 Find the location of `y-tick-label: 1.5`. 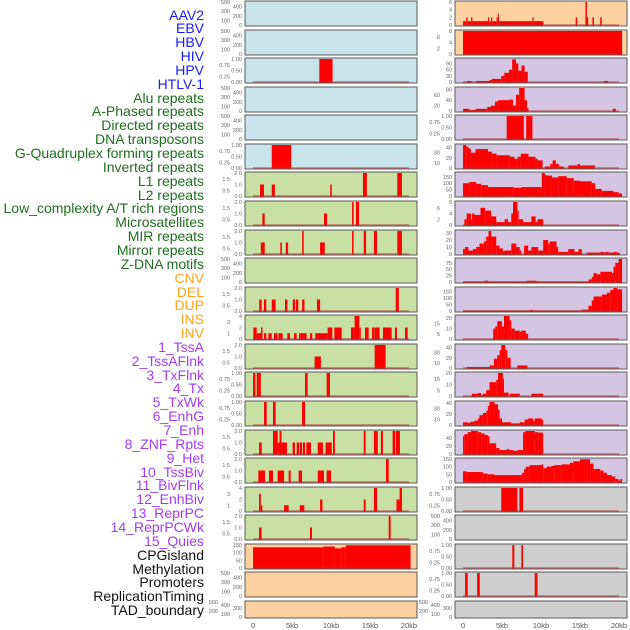

y-tick-label: 1.5 is located at coordinates (226, 295).